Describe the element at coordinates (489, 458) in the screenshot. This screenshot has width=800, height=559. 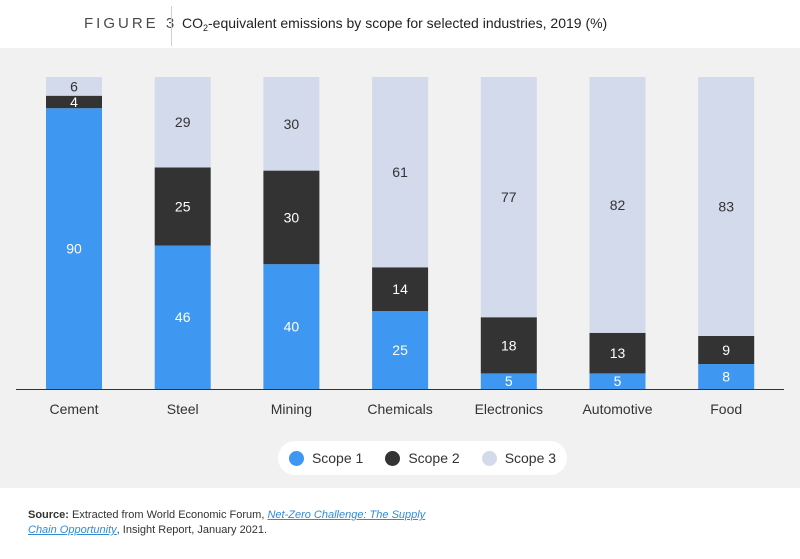
I see `legend-swatch-scope3` at that location.